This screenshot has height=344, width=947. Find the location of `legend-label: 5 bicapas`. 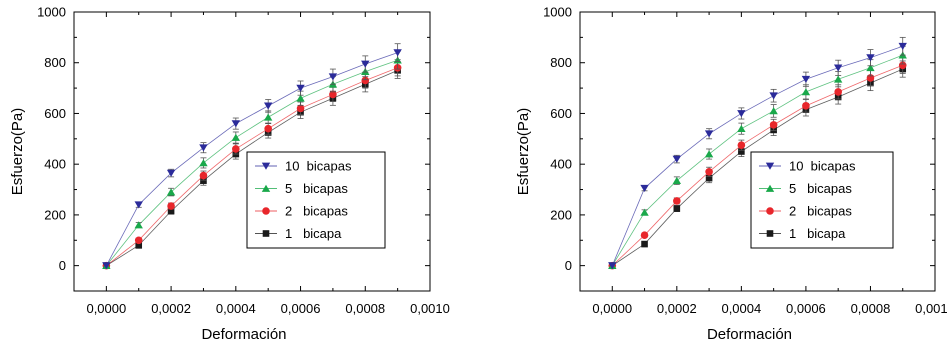

legend-label: 5 bicapas is located at coordinates (316, 188).